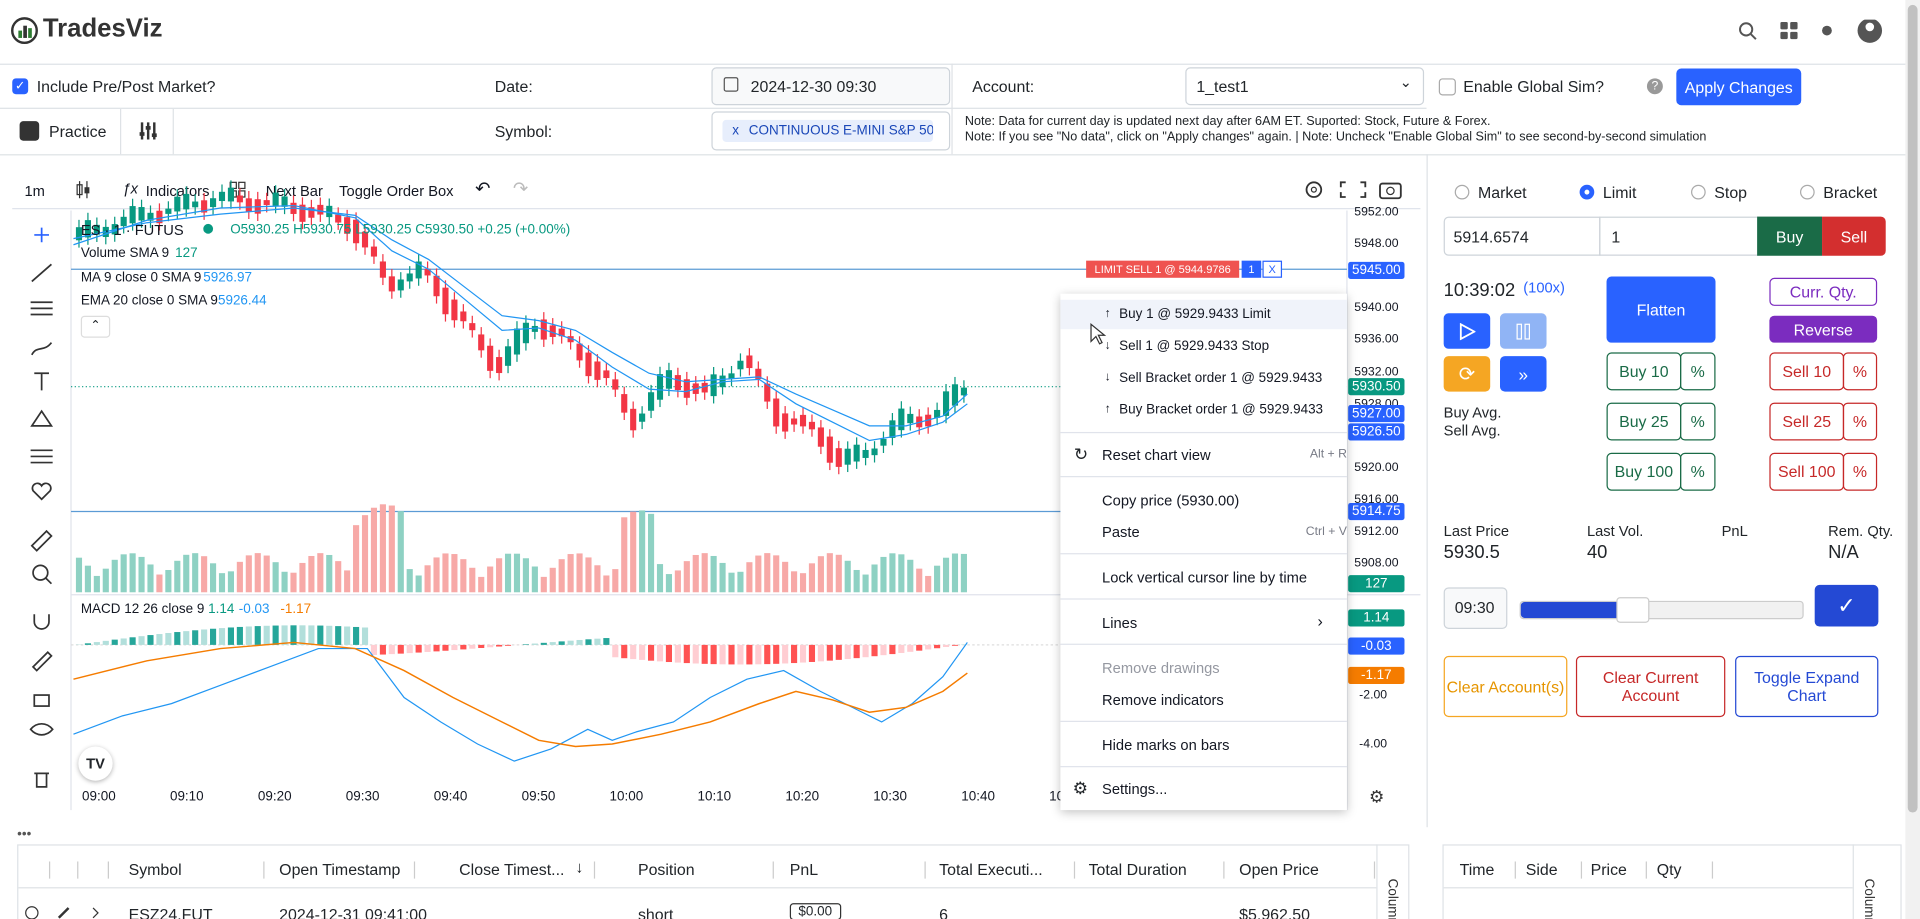 Image resolution: width=1920 pixels, height=919 pixels. Describe the element at coordinates (666, 869) in the screenshot. I see `column-header: Position` at that location.